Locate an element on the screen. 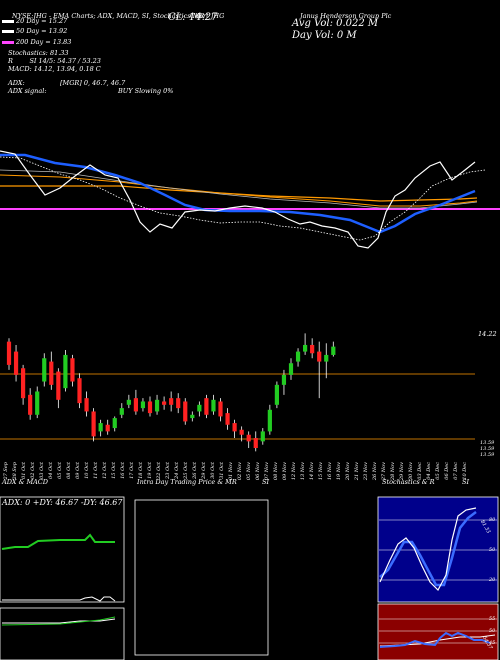  date-tick-label: 02 Oct is located at coordinates (33, 470).